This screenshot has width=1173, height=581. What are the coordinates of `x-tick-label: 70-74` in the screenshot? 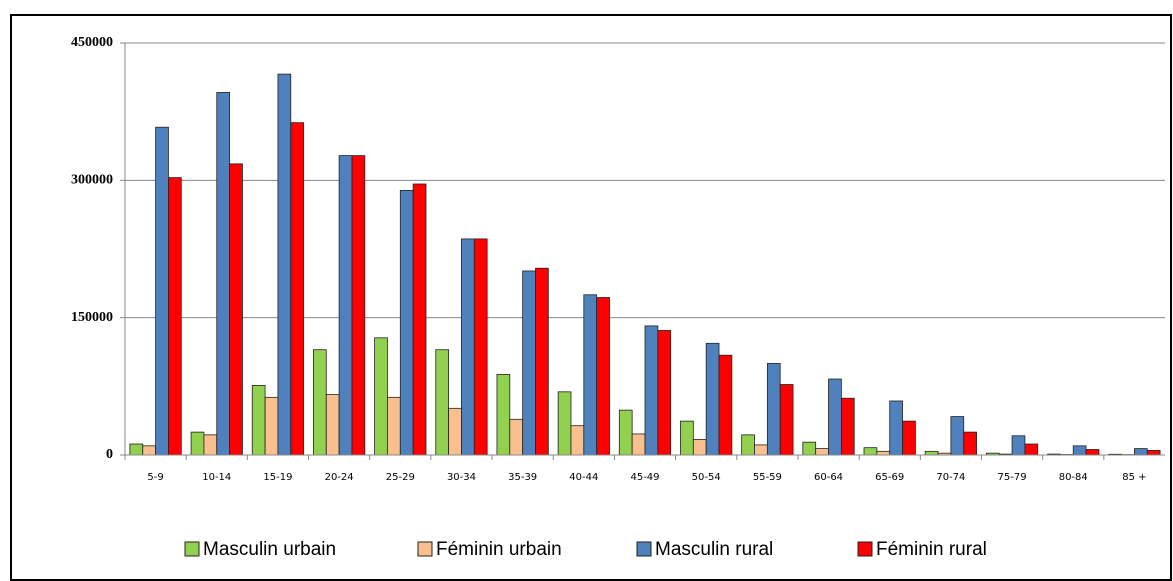 It's located at (950, 477).